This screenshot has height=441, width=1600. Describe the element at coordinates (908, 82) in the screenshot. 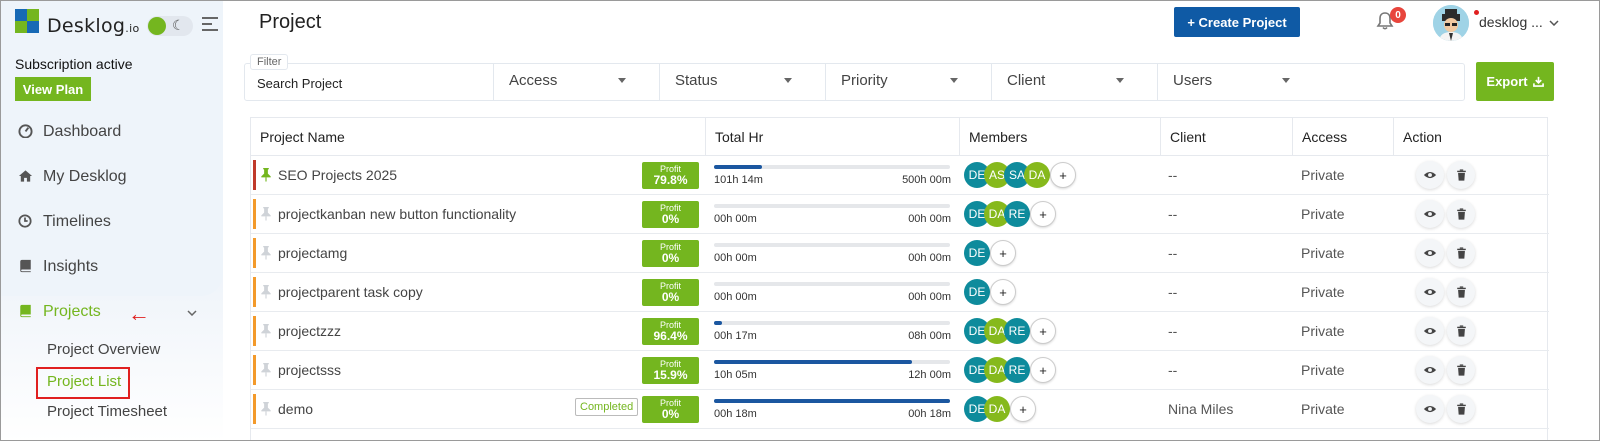

I see `priority-select: Priority` at that location.